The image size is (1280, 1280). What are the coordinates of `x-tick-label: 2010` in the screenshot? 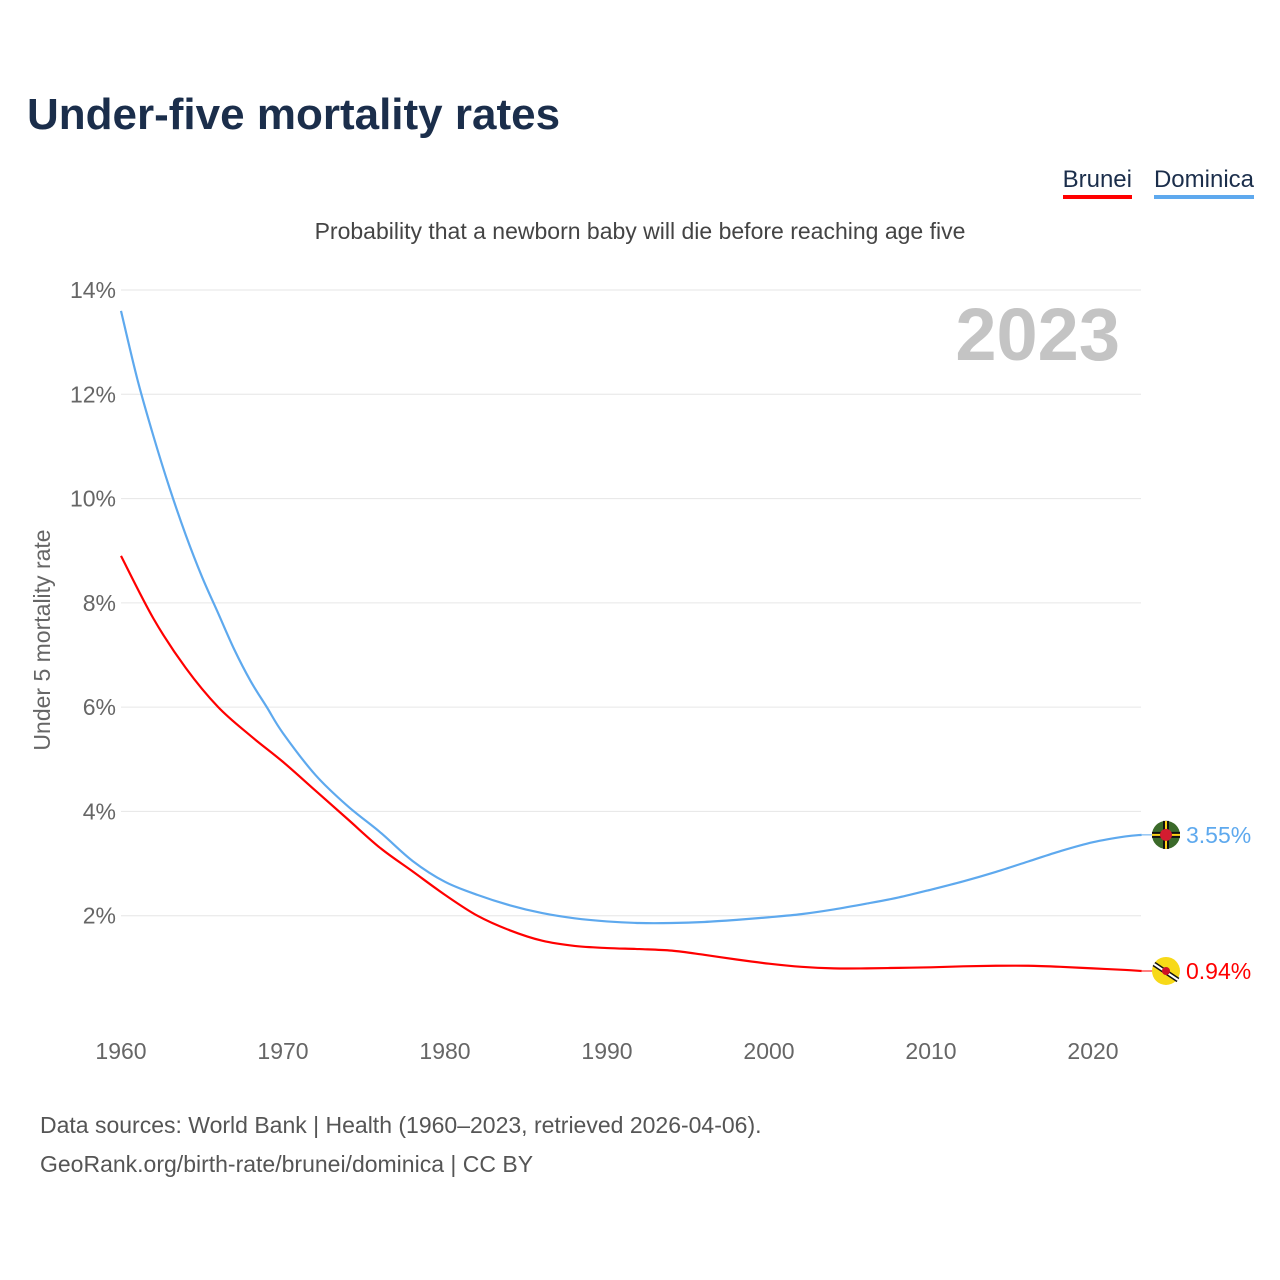 It's located at (930, 1051).